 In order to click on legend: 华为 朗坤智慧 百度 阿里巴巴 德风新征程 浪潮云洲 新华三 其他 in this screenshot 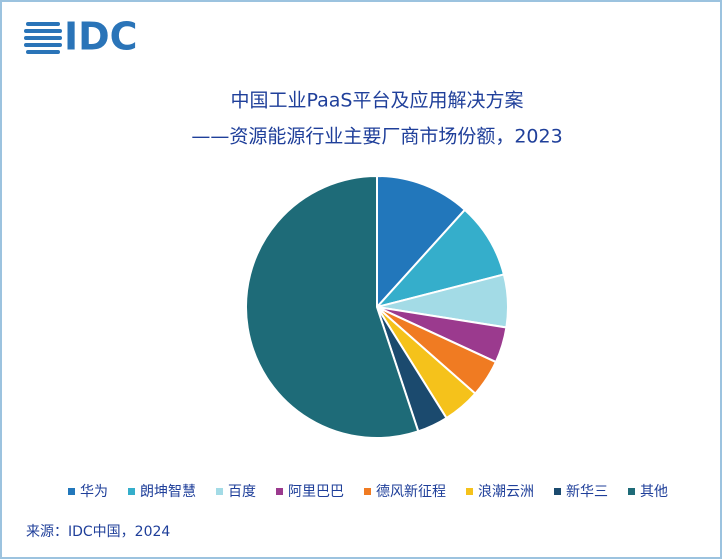, I will do `click(368, 492)`.